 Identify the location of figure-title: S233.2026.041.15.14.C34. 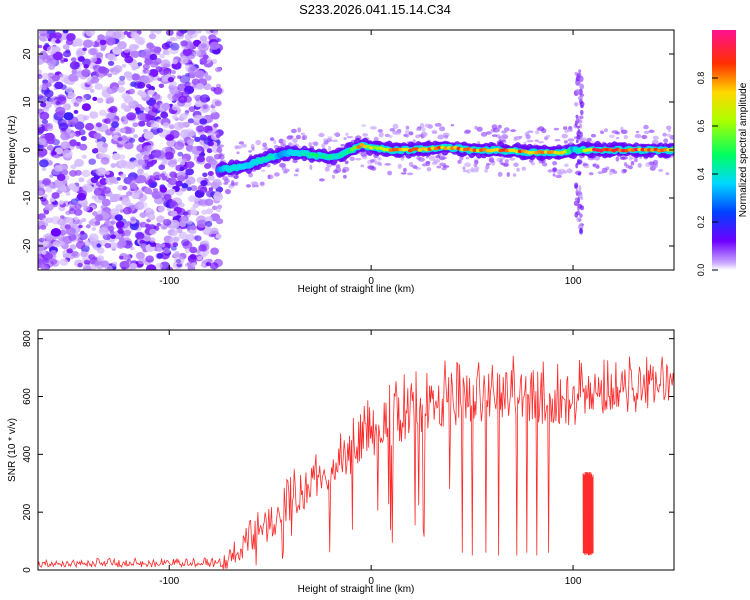
(375, 9).